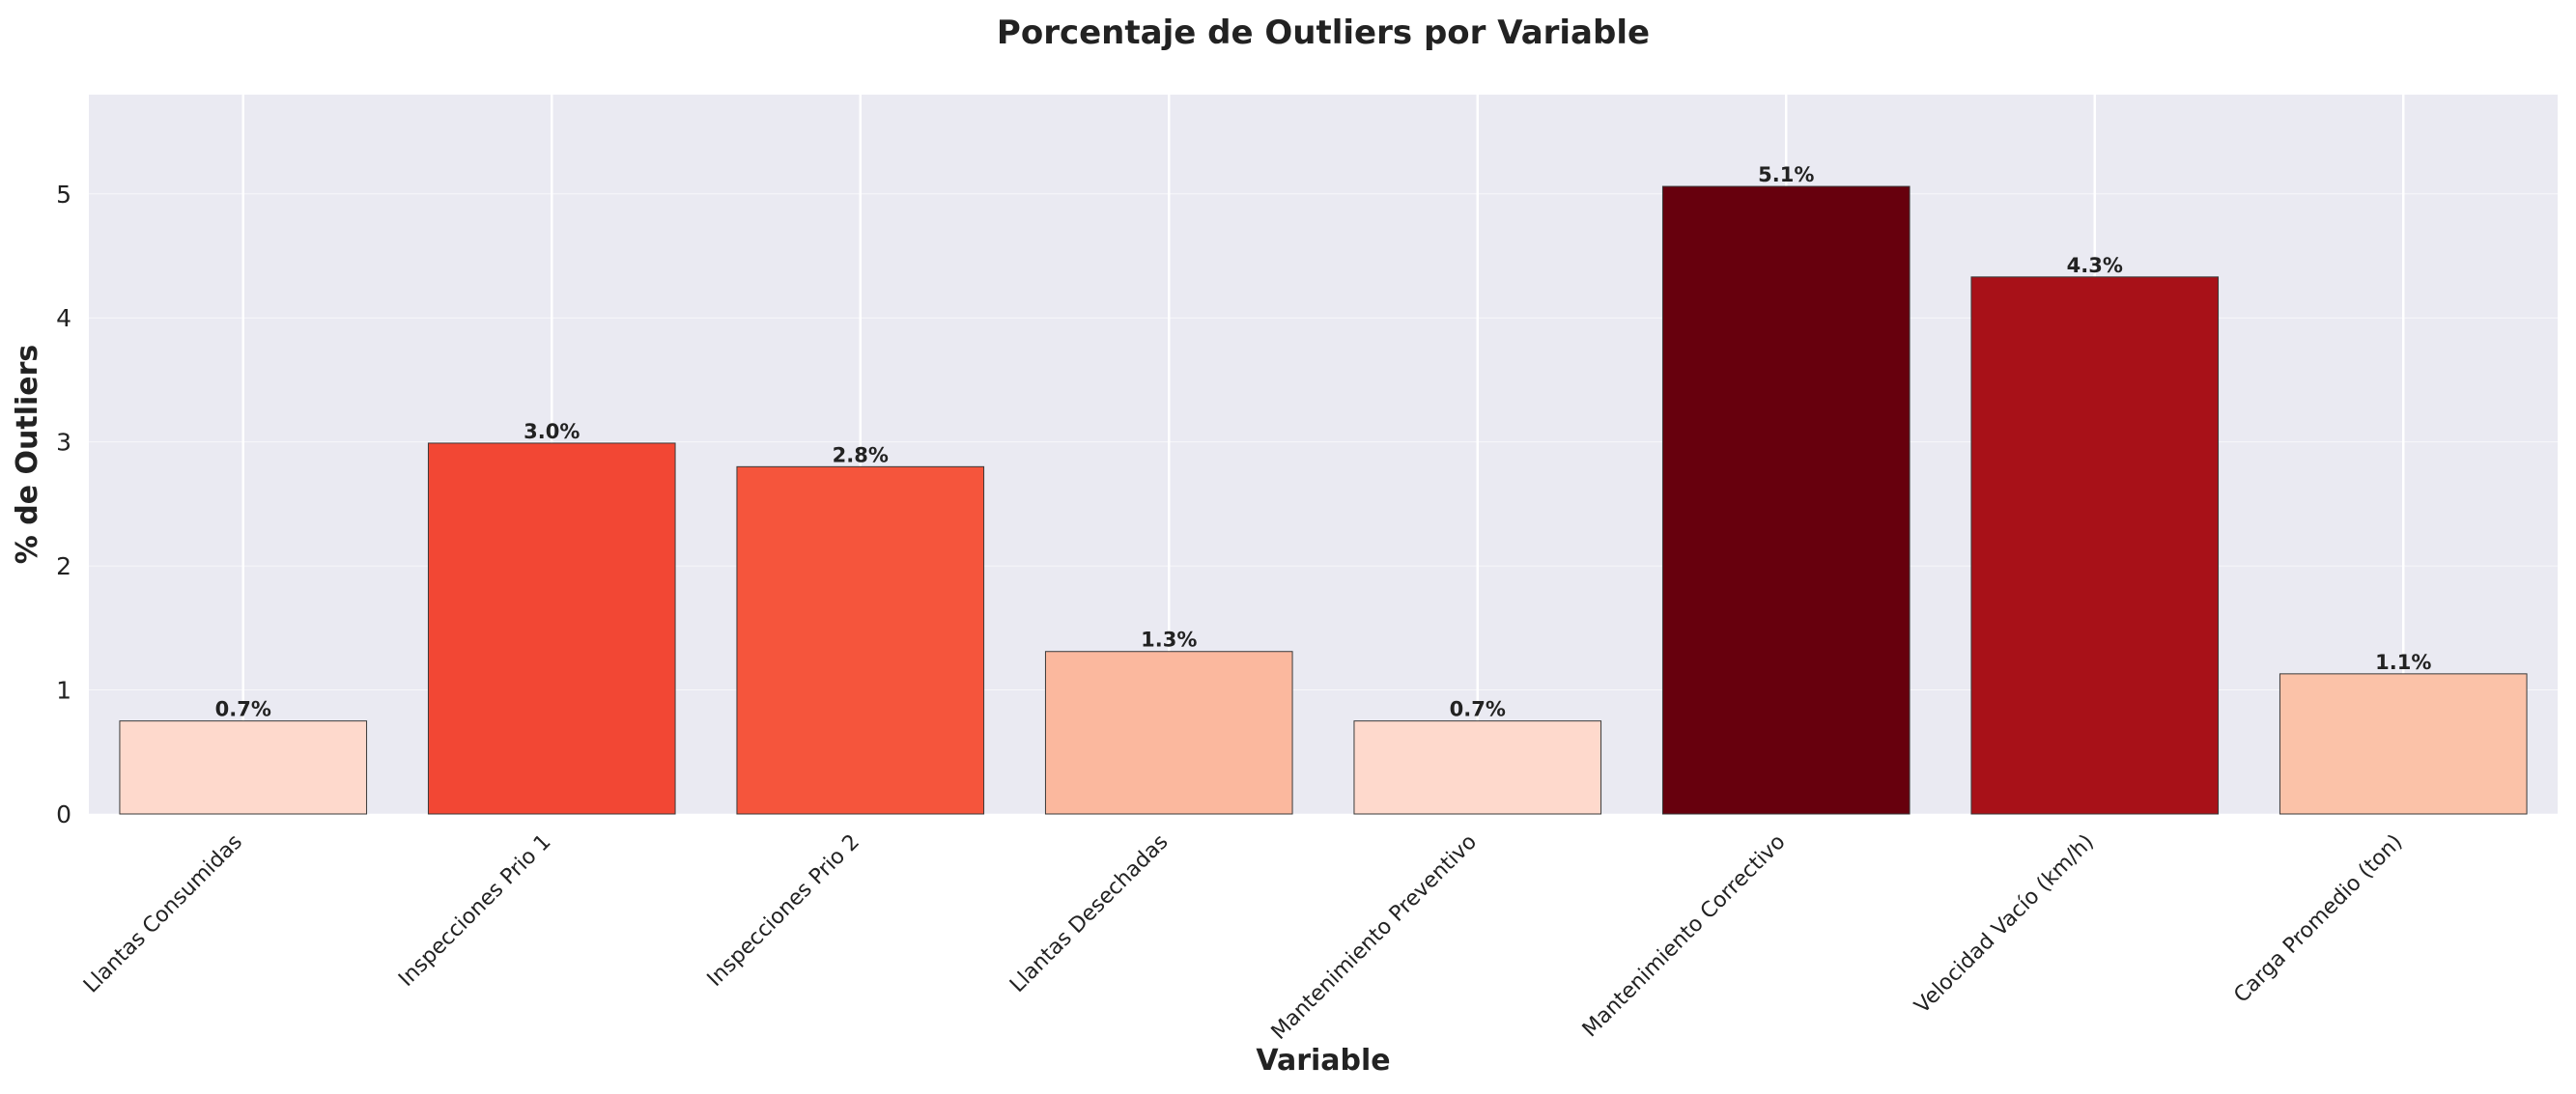 The height and width of the screenshot is (1094, 2576). I want to click on x-tick-label-4: Mantenimiento Preventivo, so click(1374, 937).